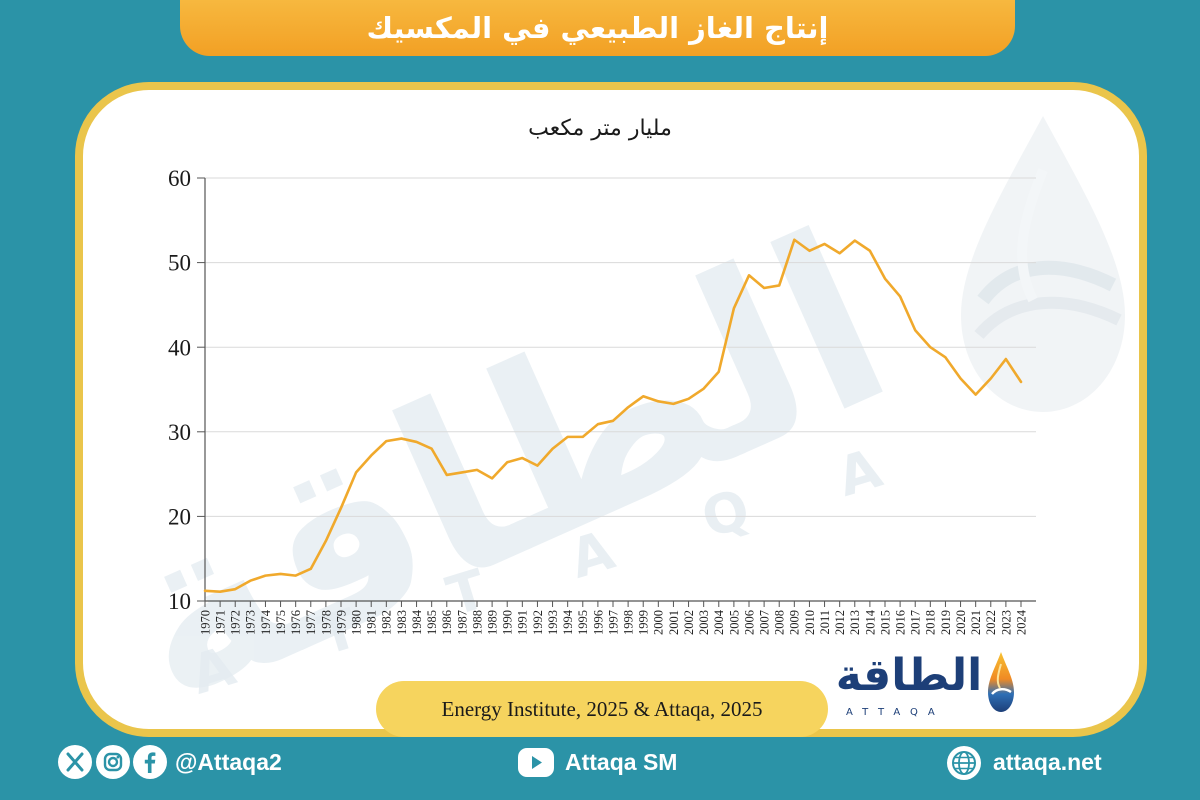  What do you see at coordinates (447, 622) in the screenshot?
I see `x-tick-label: 1986` at bounding box center [447, 622].